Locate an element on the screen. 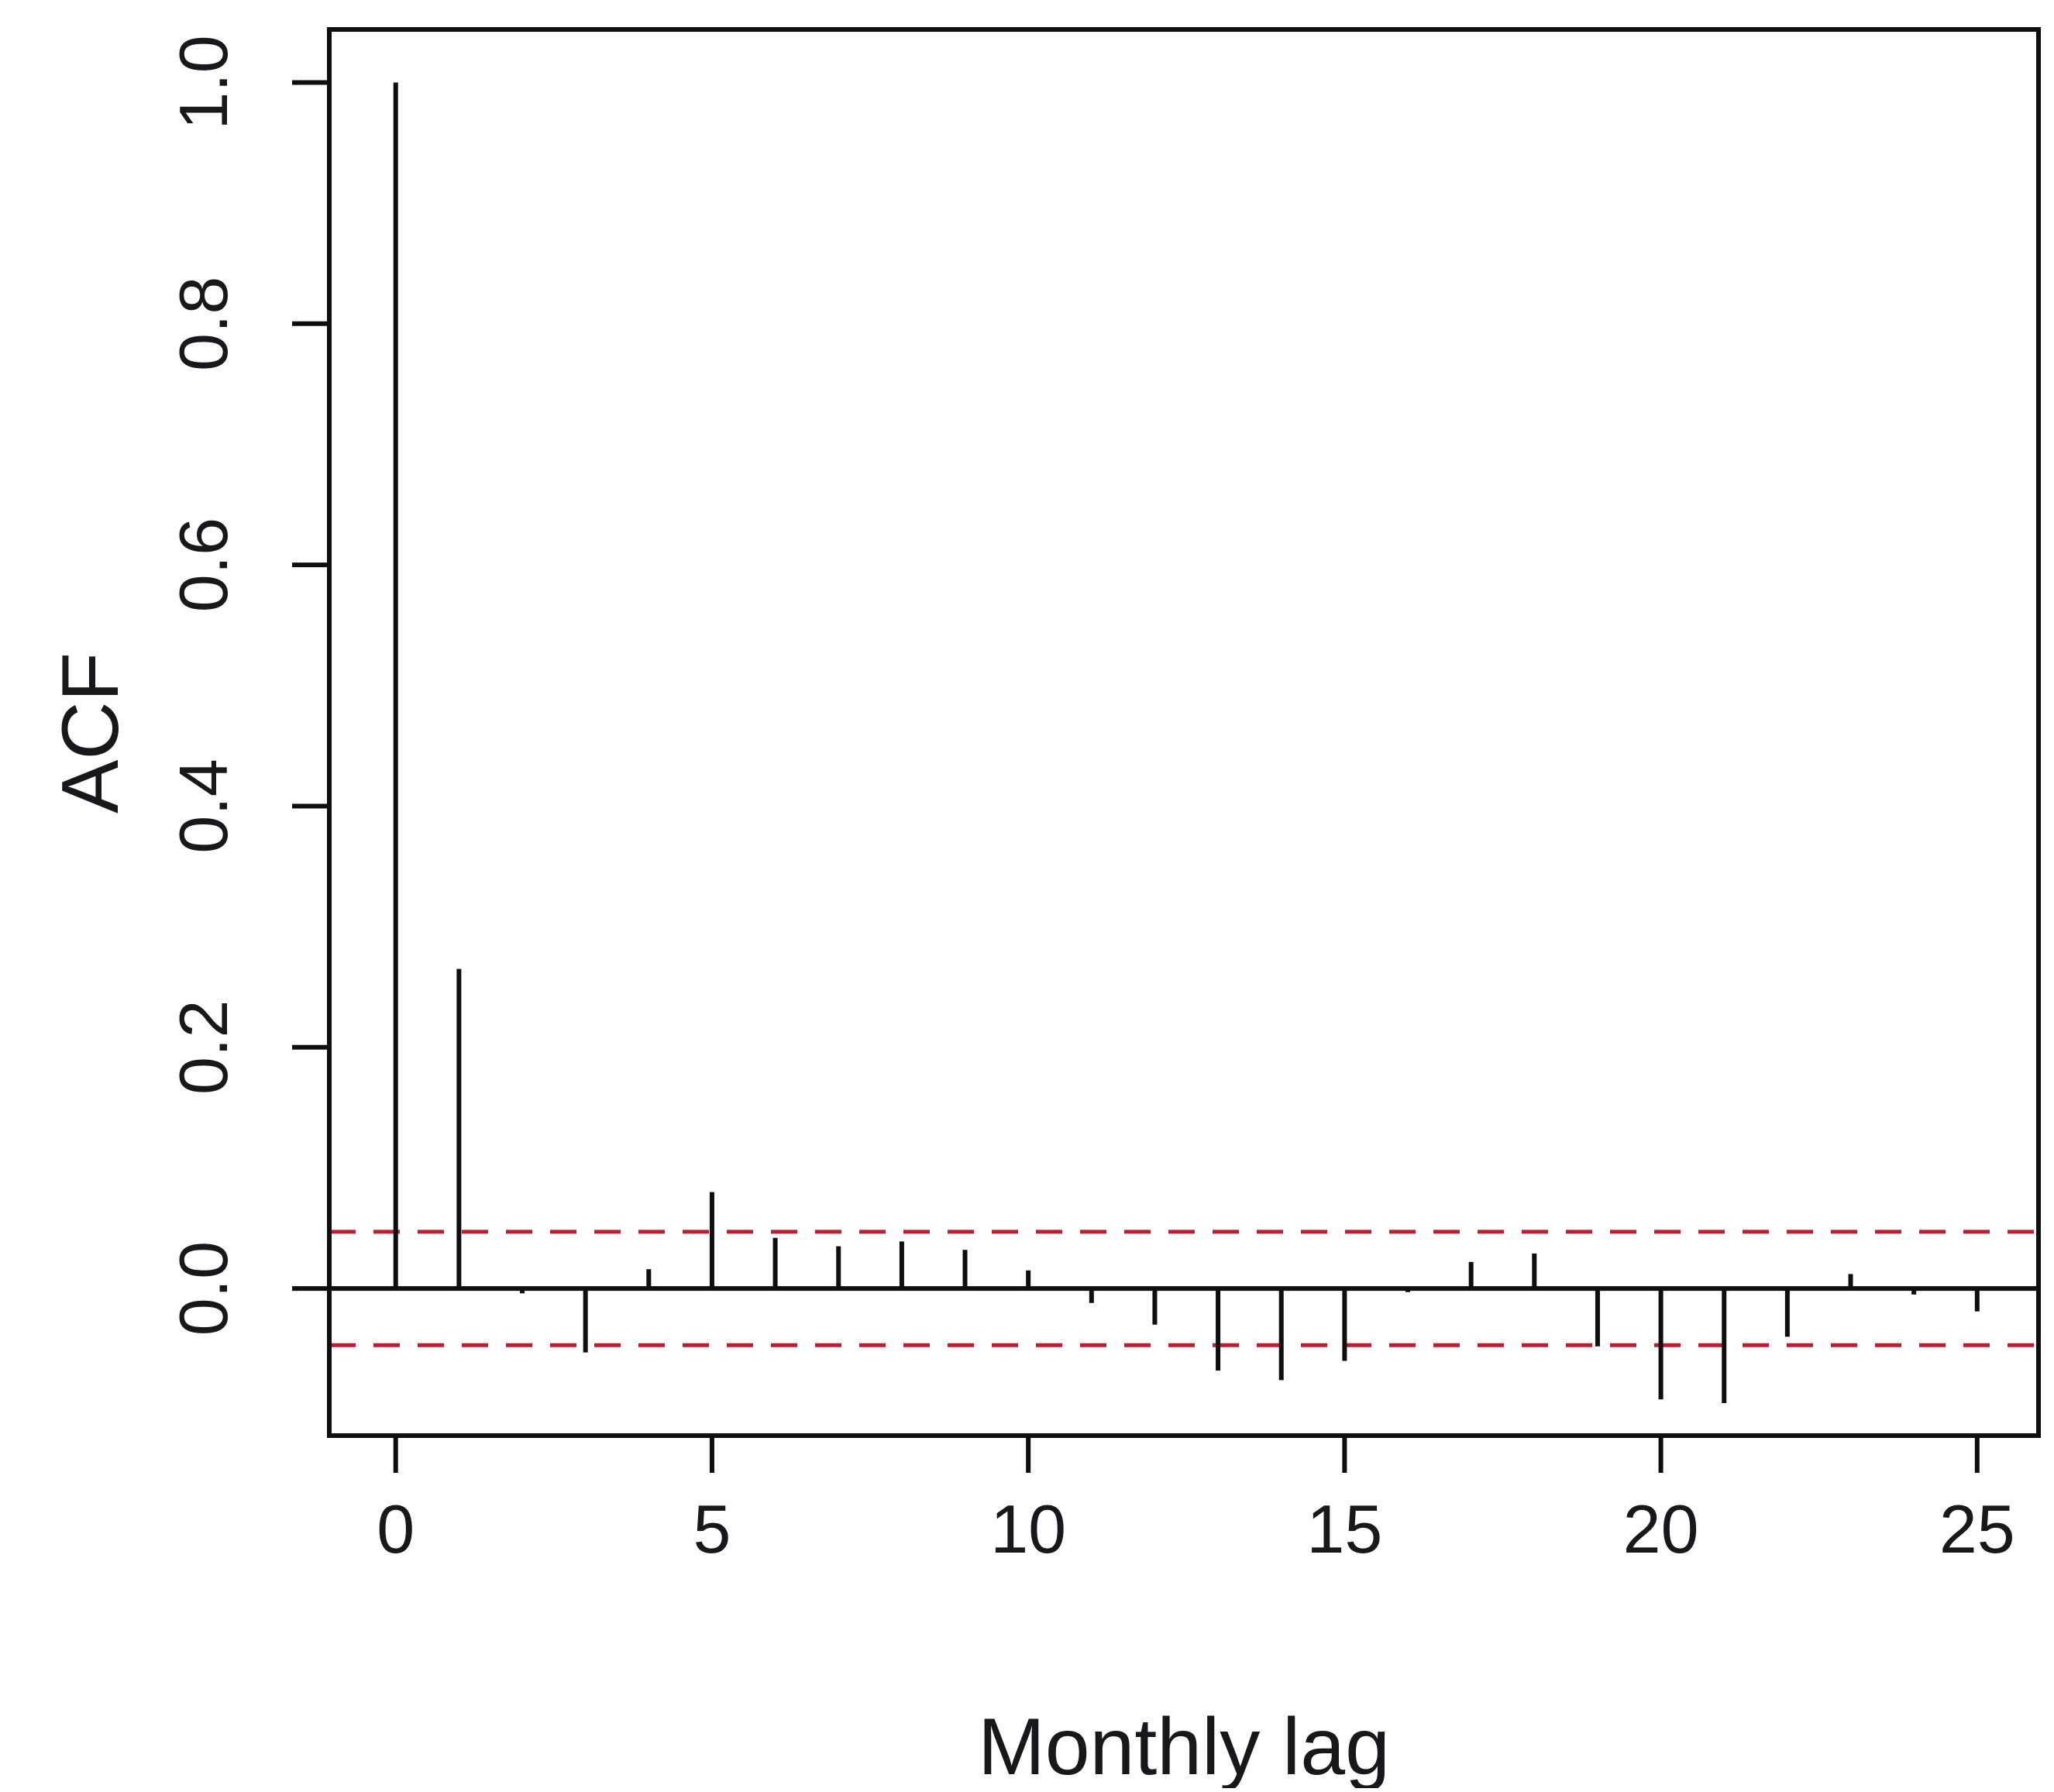 This screenshot has height=1792, width=2054. y-tick-label-0.6: 0.6 is located at coordinates (203, 565).